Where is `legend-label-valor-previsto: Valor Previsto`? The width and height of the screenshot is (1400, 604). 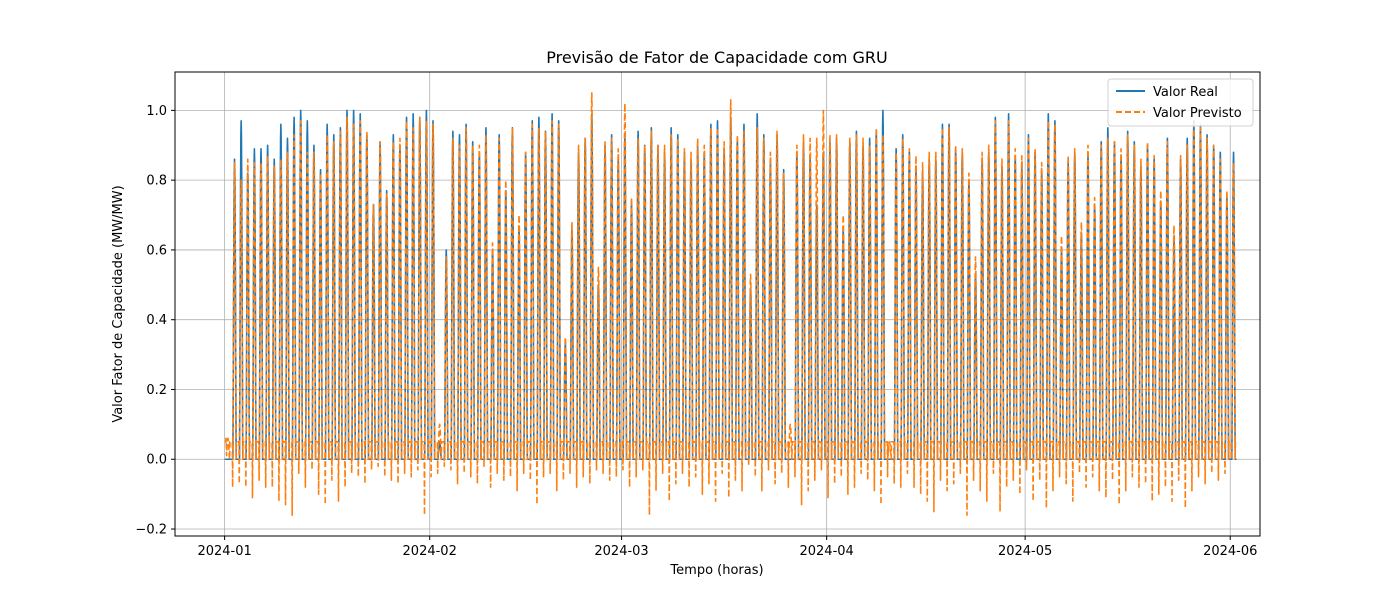
legend-label-valor-previsto: Valor Previsto is located at coordinates (1197, 113).